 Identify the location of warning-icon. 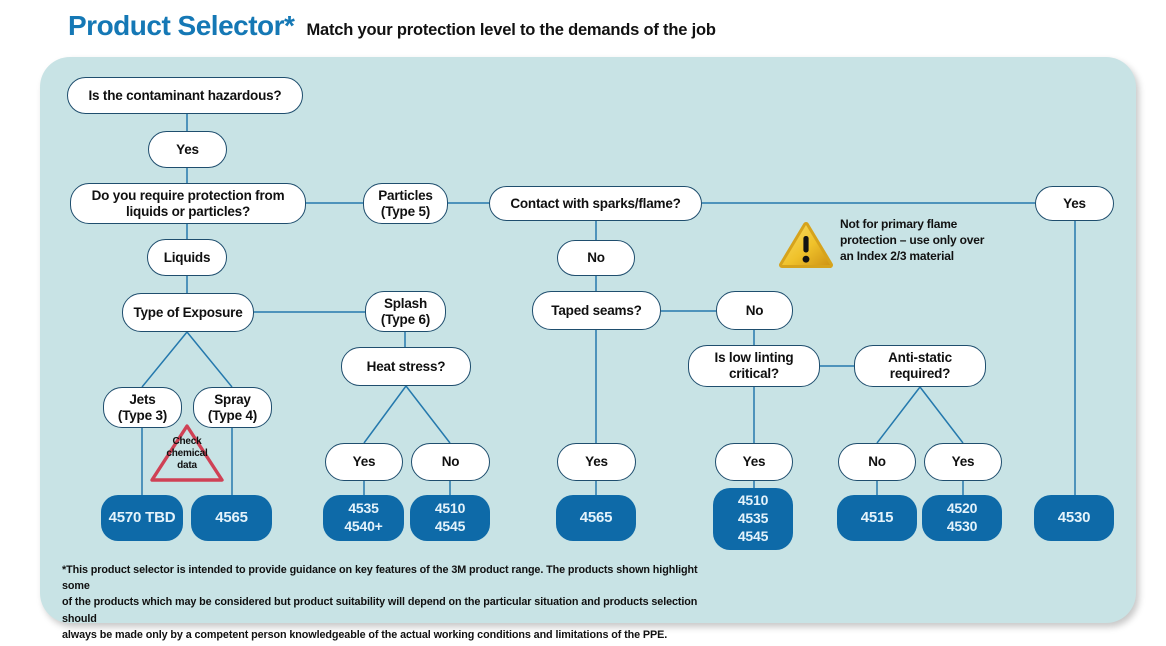
(806, 245).